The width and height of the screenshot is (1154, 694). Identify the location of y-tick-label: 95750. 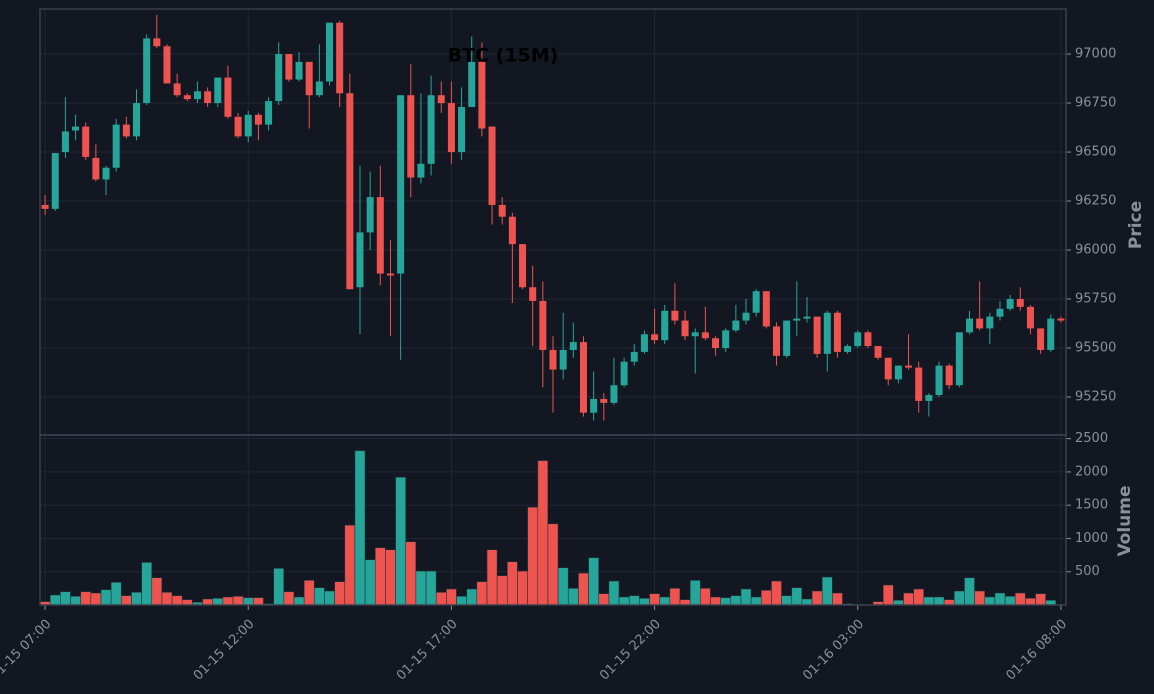
(1095, 299).